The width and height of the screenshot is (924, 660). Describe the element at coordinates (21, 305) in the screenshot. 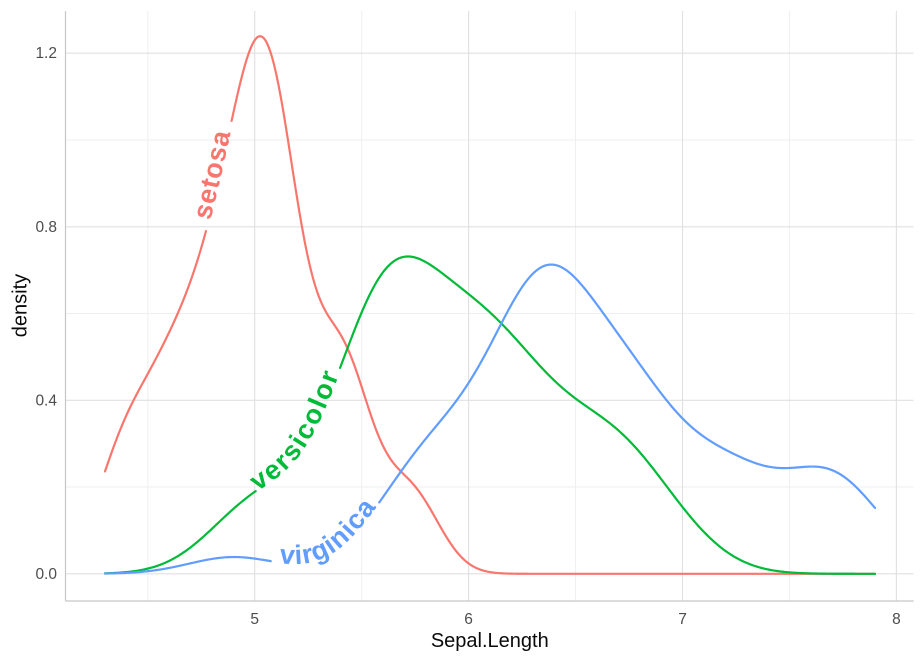

I see `svg-text: density` at that location.